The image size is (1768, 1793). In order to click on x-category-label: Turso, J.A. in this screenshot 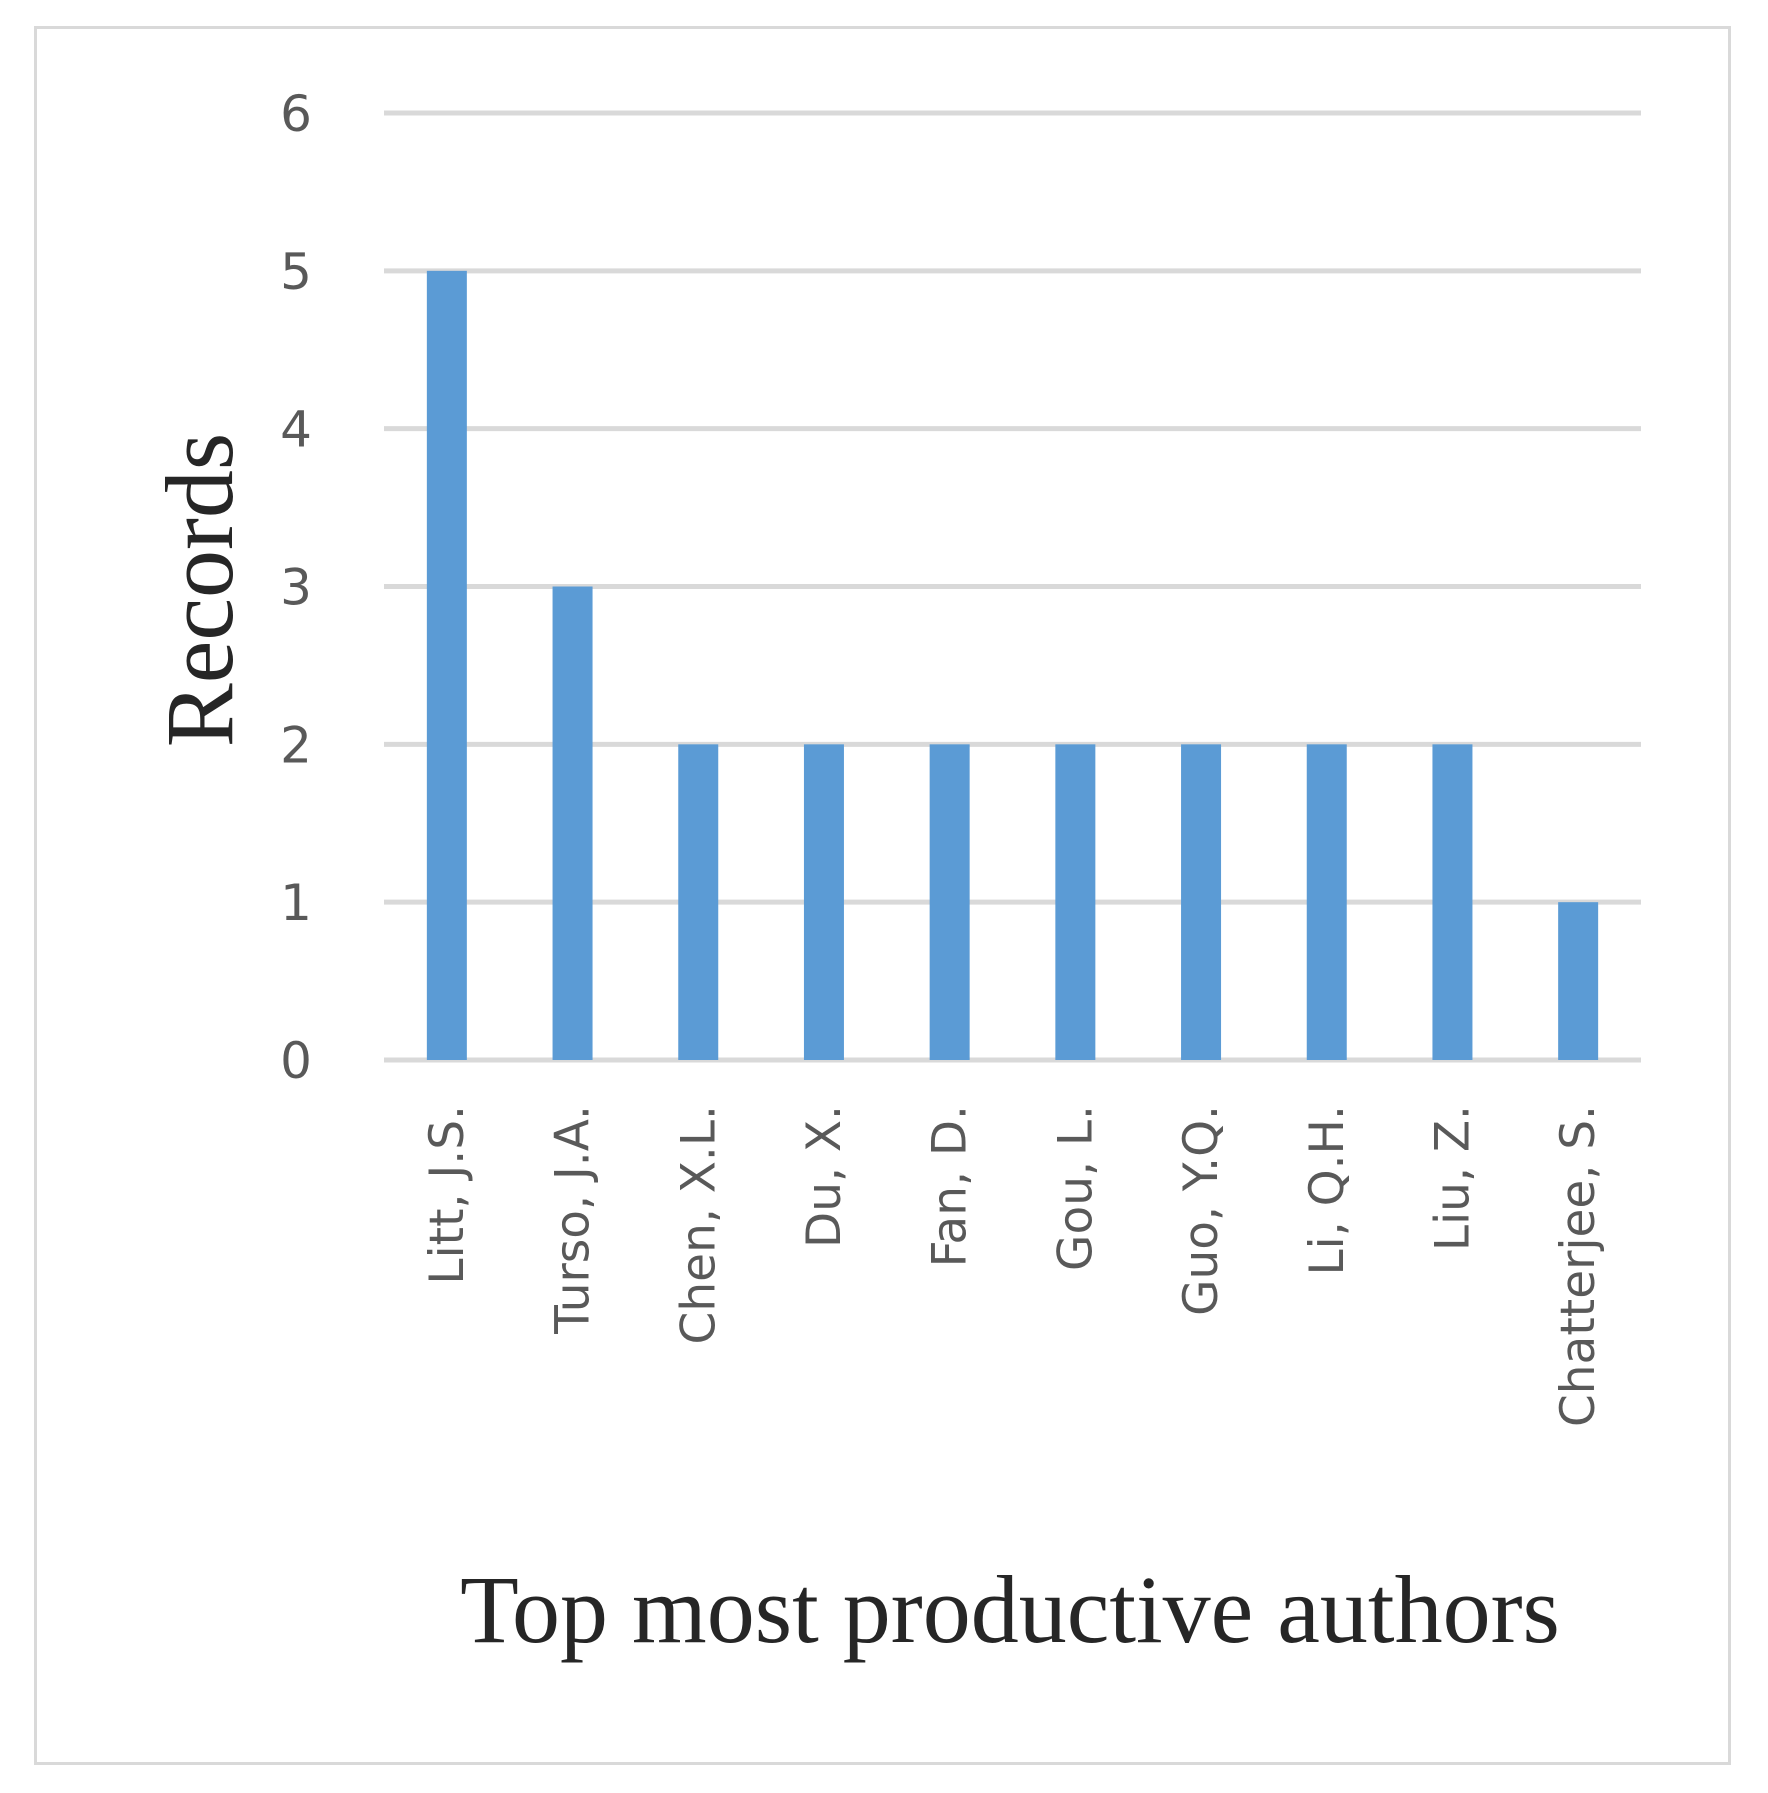, I will do `click(573, 1220)`.